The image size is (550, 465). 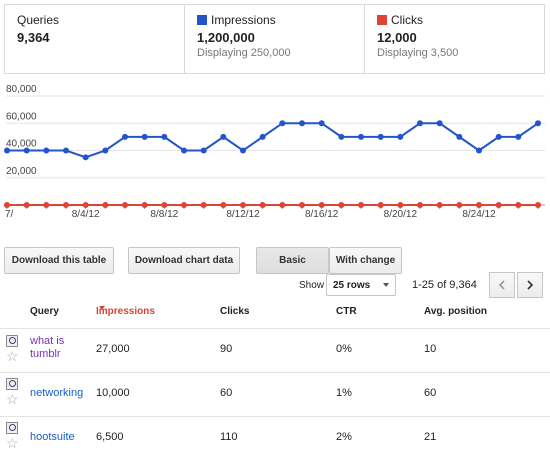 What do you see at coordinates (346, 311) in the screenshot?
I see `header-ctr: CTR` at bounding box center [346, 311].